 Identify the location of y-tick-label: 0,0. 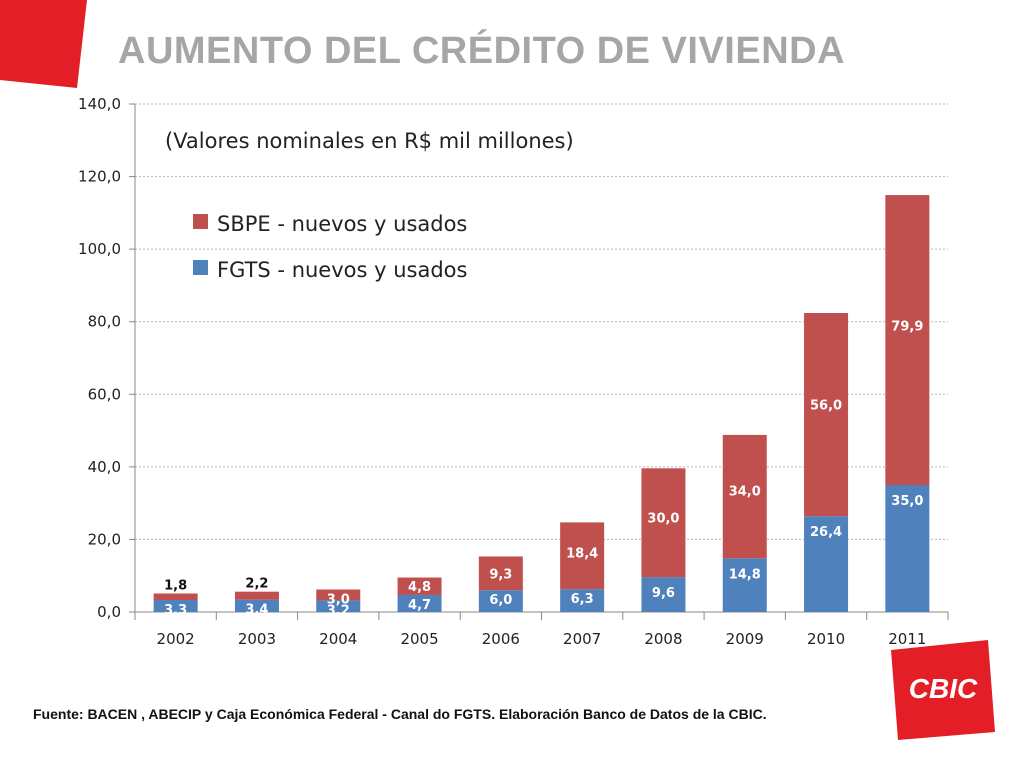
(109, 612).